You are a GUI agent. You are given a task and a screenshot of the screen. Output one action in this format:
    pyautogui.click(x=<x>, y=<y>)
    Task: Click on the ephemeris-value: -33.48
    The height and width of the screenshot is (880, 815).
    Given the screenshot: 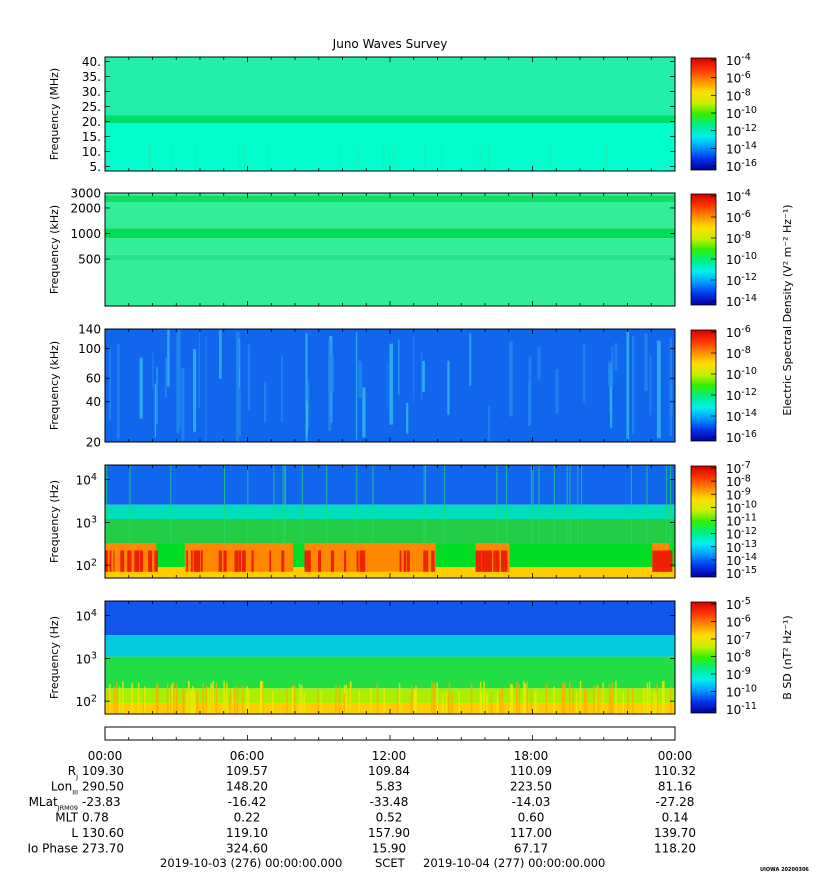 What is the action you would take?
    pyautogui.click(x=389, y=802)
    